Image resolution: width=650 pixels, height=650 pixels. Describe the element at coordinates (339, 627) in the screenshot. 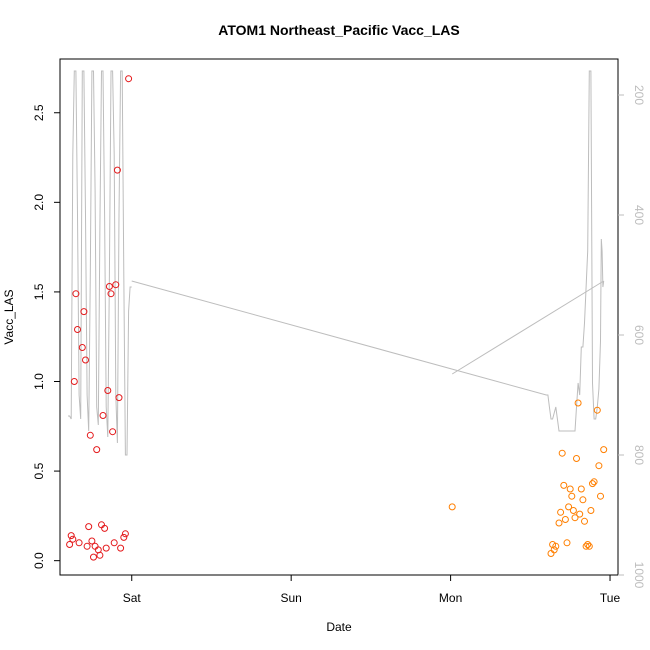

I see `x-axis-label: Date` at that location.